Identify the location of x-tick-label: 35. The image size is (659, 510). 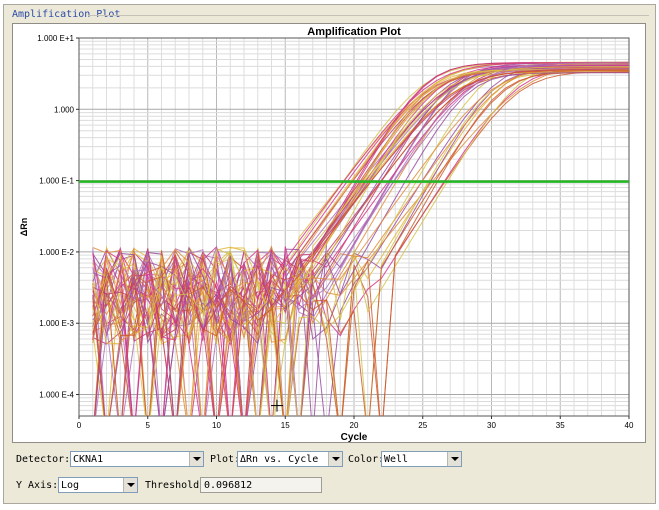
(560, 425).